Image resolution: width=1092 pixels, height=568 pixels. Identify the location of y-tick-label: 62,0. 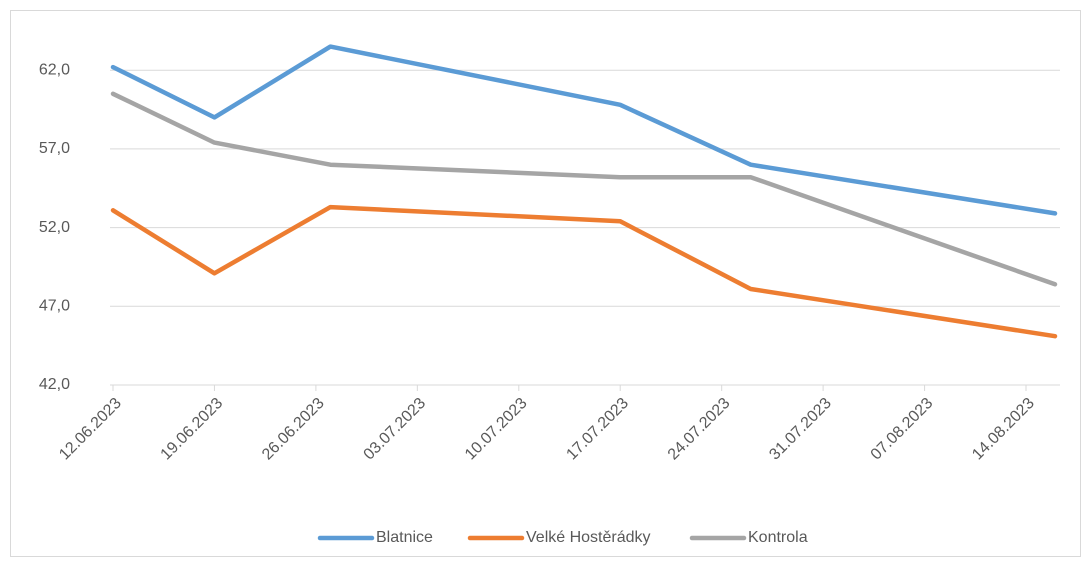
(54, 69).